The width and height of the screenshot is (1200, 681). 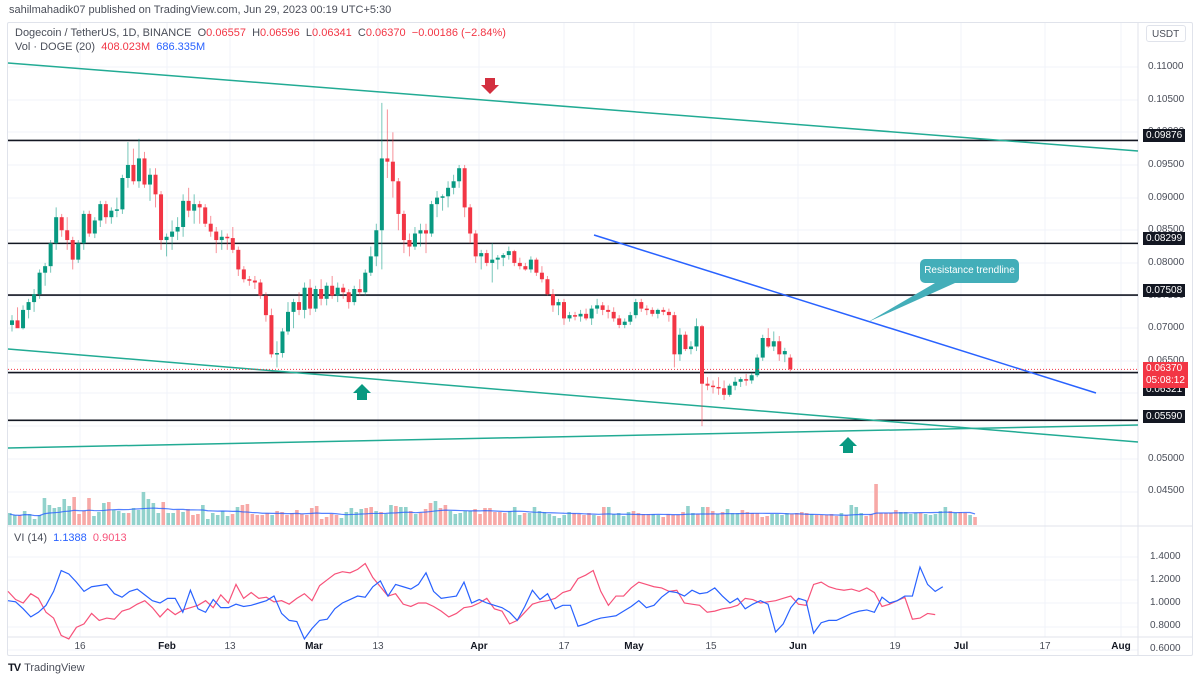 I want to click on price-axis-label: 0.04500, so click(x=1166, y=491).